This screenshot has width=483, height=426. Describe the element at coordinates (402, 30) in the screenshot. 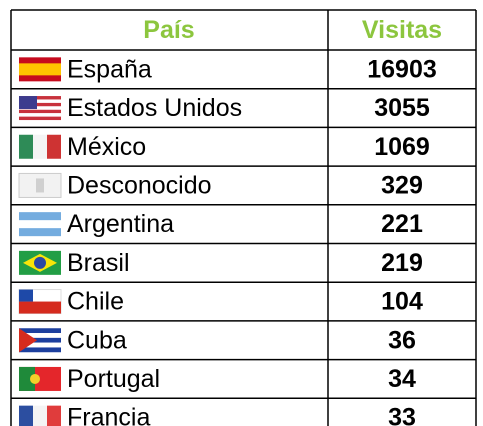

I see `header-visits: Visitas` at that location.